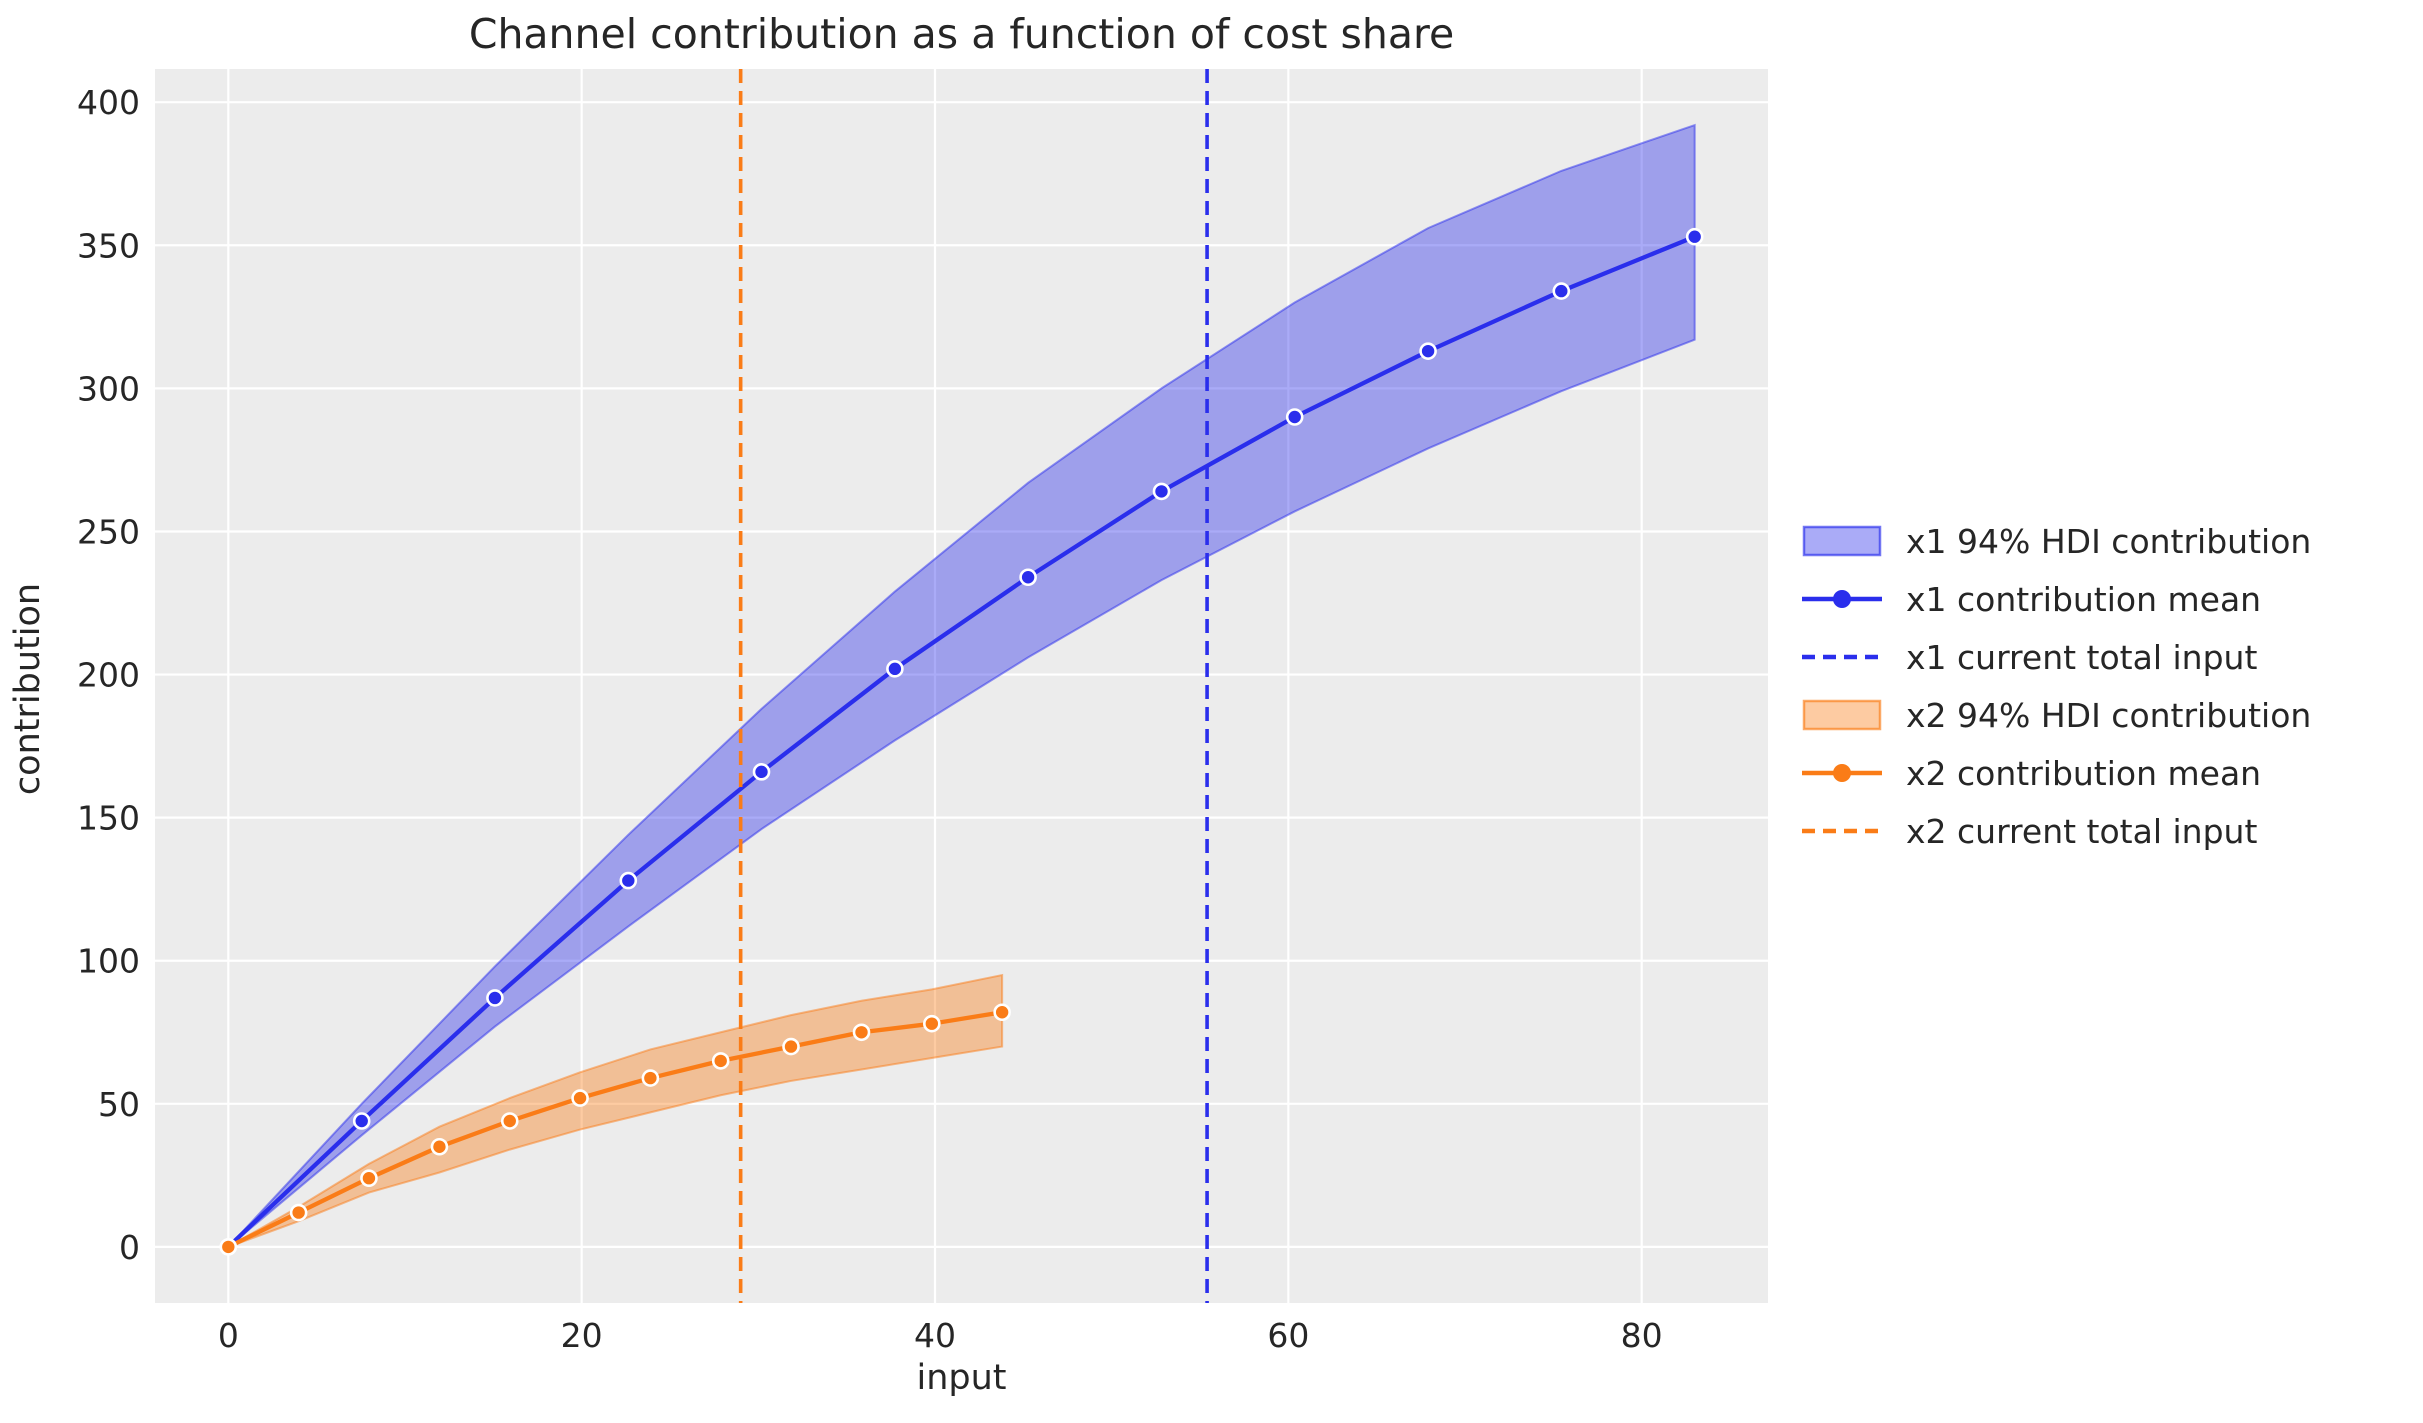 The image size is (2423, 1423). I want to click on y-tick-label: 400, so click(108, 102).